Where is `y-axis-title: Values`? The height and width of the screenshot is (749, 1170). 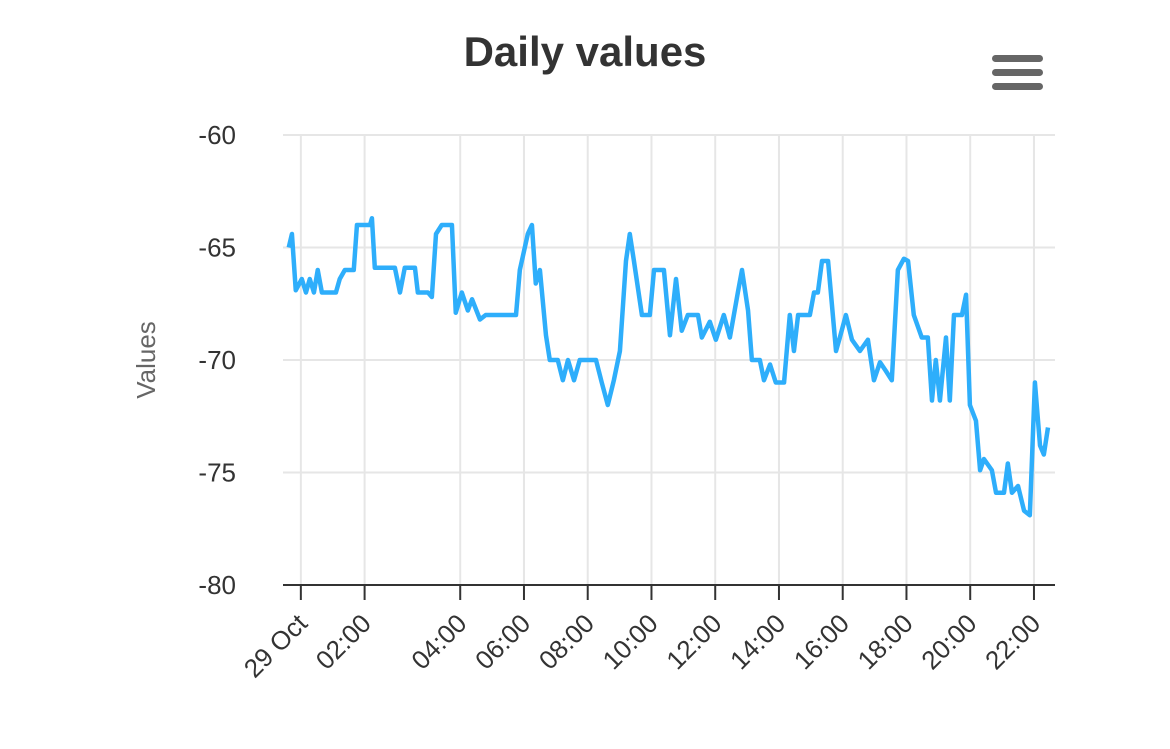 y-axis-title: Values is located at coordinates (146, 360).